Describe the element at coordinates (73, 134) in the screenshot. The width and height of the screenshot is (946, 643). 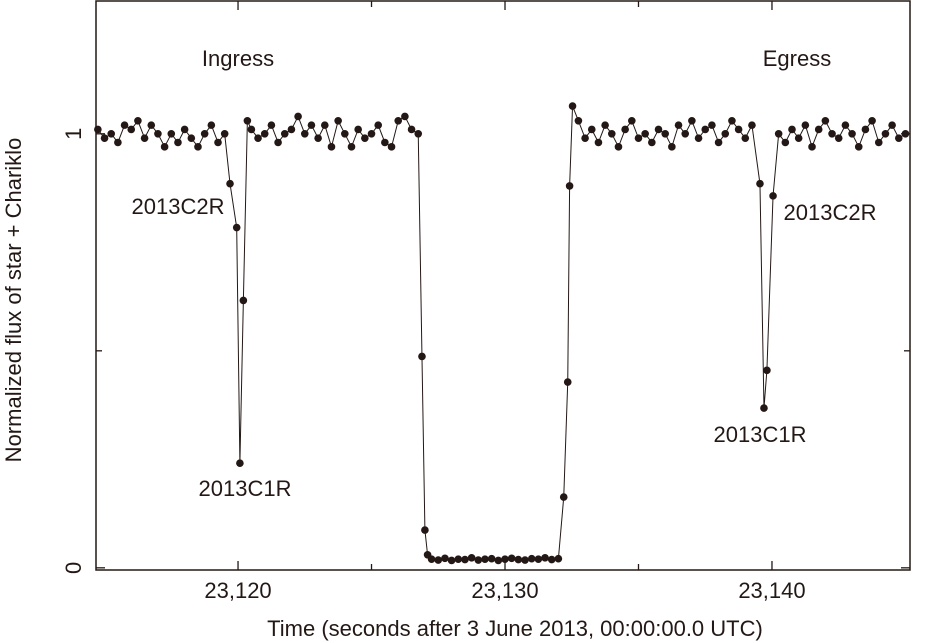
I see `y-tick-label: 1` at that location.